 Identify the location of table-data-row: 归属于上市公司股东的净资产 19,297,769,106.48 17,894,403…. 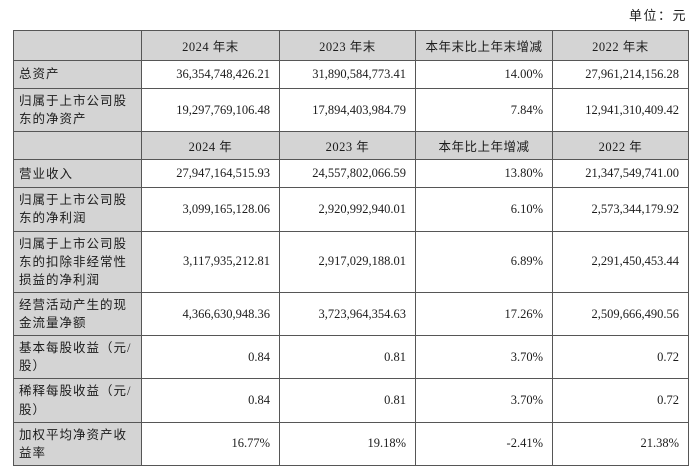
(351, 110).